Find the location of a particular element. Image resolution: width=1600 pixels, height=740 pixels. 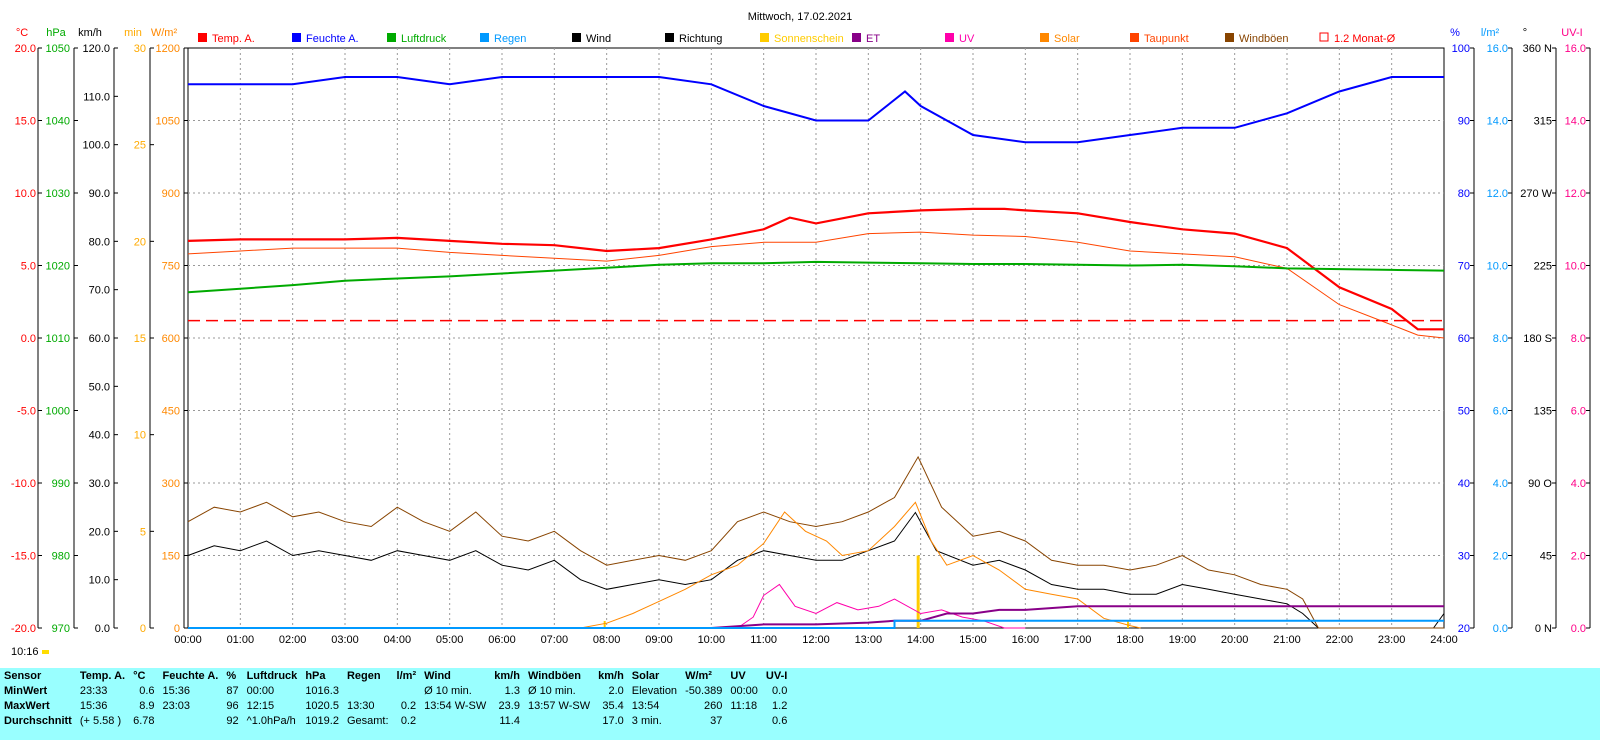

axis-tick-label-pressure: 1020 is located at coordinates (58, 267).